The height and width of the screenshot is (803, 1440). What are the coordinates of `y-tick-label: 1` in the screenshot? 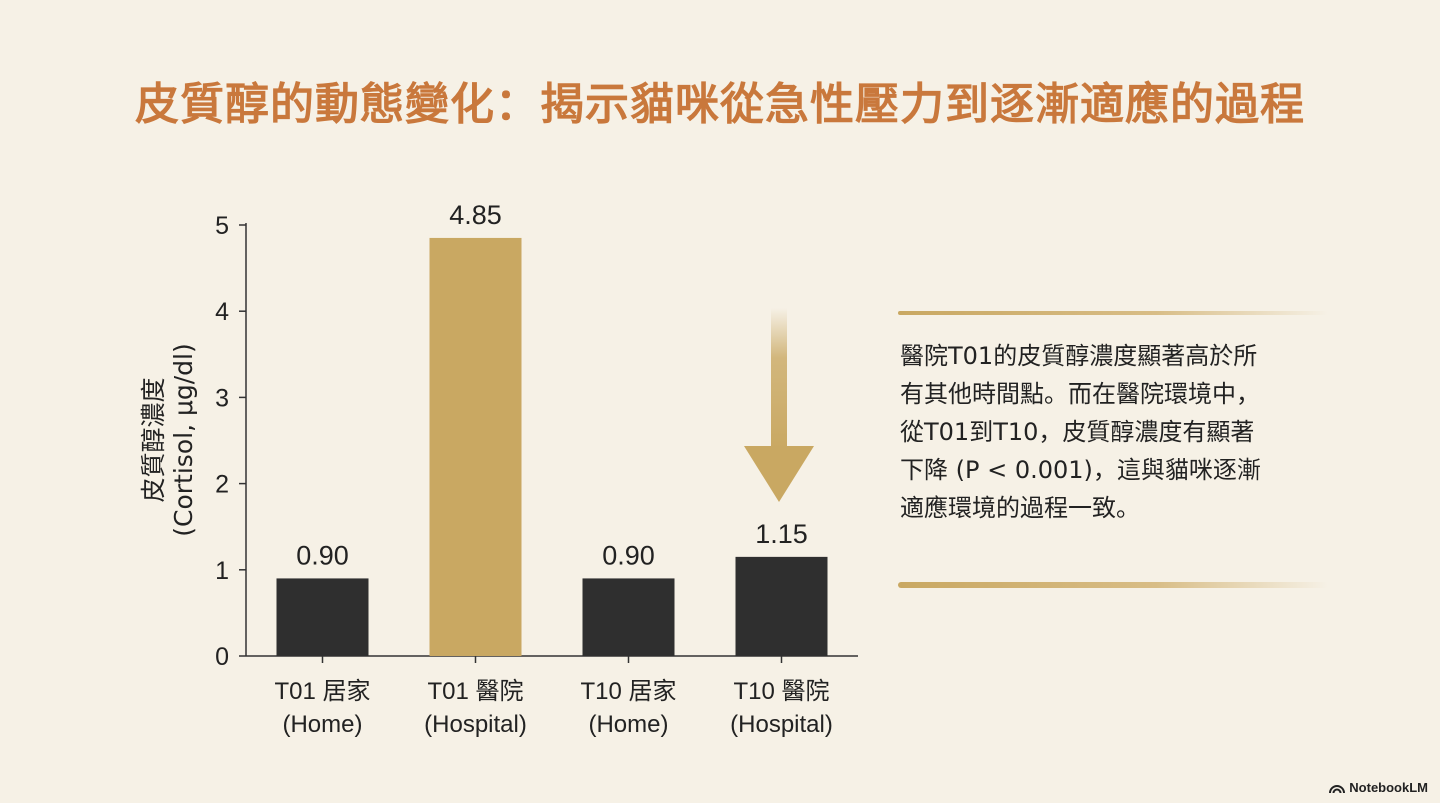 It's located at (222, 571).